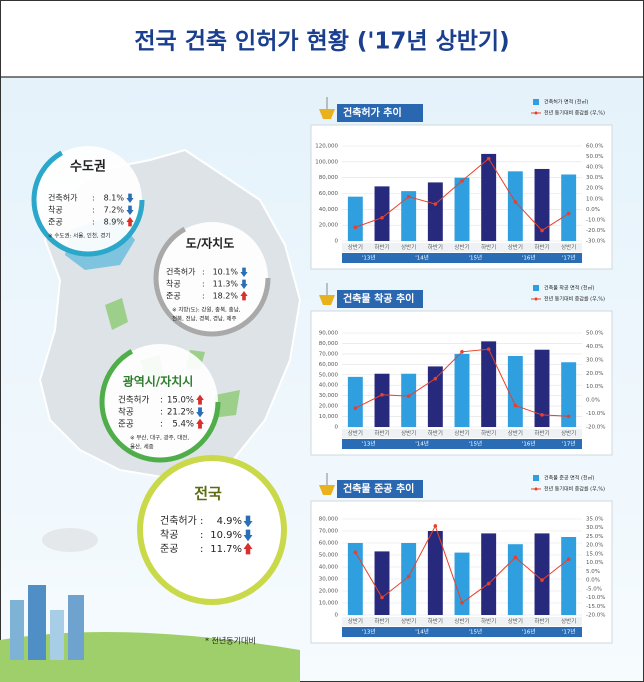  Describe the element at coordinates (594, 147) in the screenshot. I see `y2-tick-label: 60.0%` at that location.